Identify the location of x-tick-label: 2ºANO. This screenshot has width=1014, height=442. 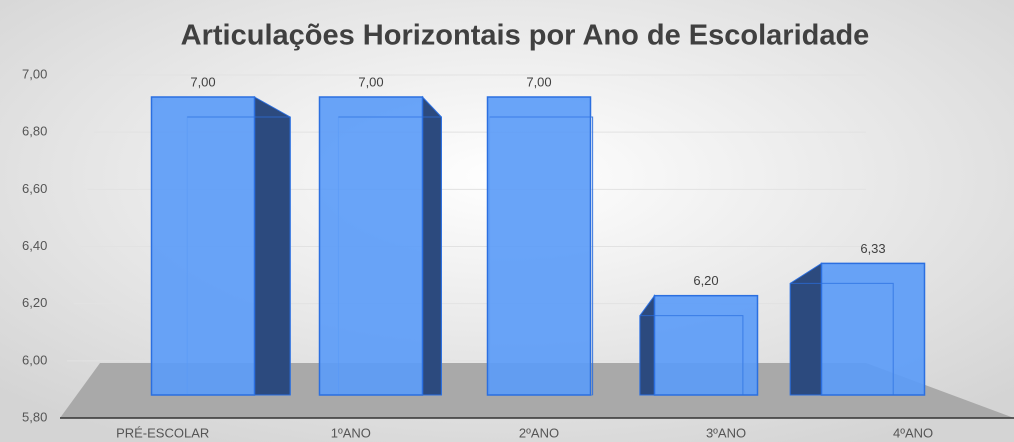
(539, 432).